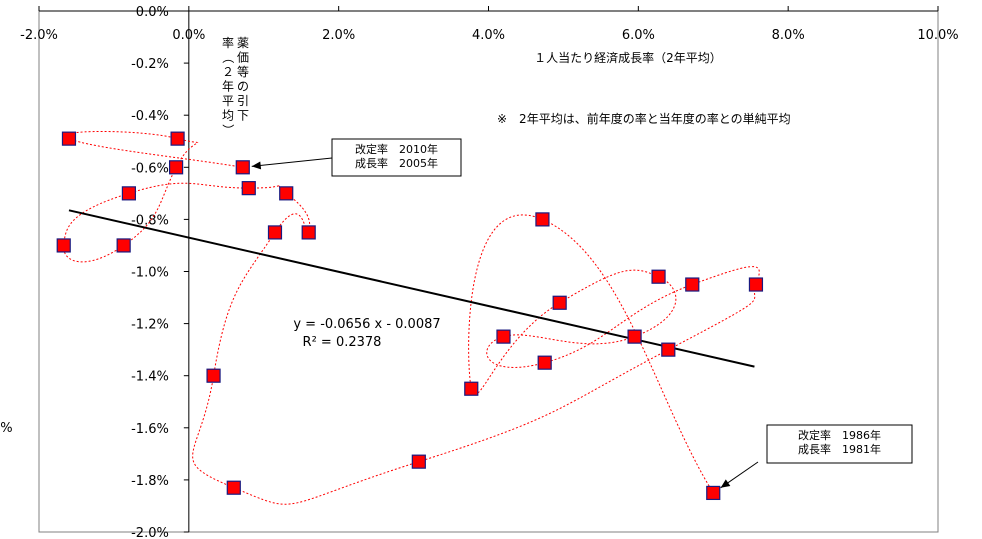 Image resolution: width=982 pixels, height=539 pixels. Describe the element at coordinates (243, 58) in the screenshot. I see `y-axis-label-char: 価` at that location.